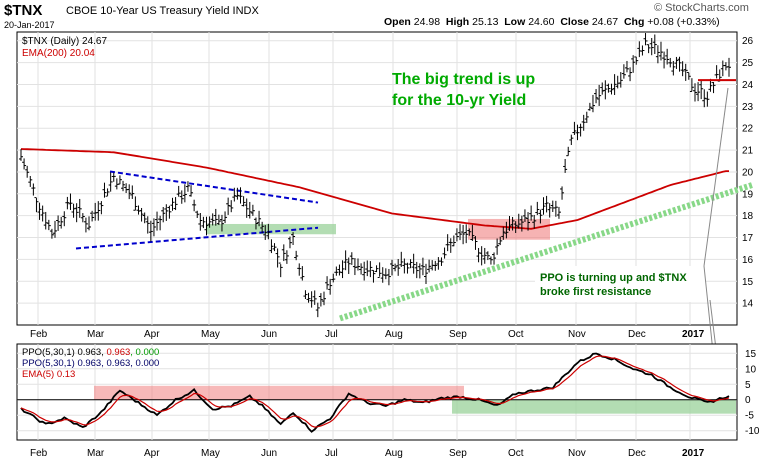 Image resolution: width=780 pixels, height=465 pixels. Describe the element at coordinates (214, 187) in the screenshot. I see `upper-triangle-trendline` at that location.